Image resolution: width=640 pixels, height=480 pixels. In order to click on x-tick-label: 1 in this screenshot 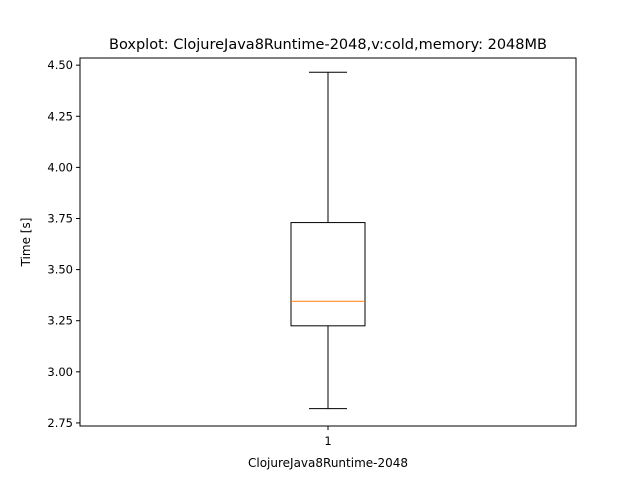, I will do `click(327, 441)`.